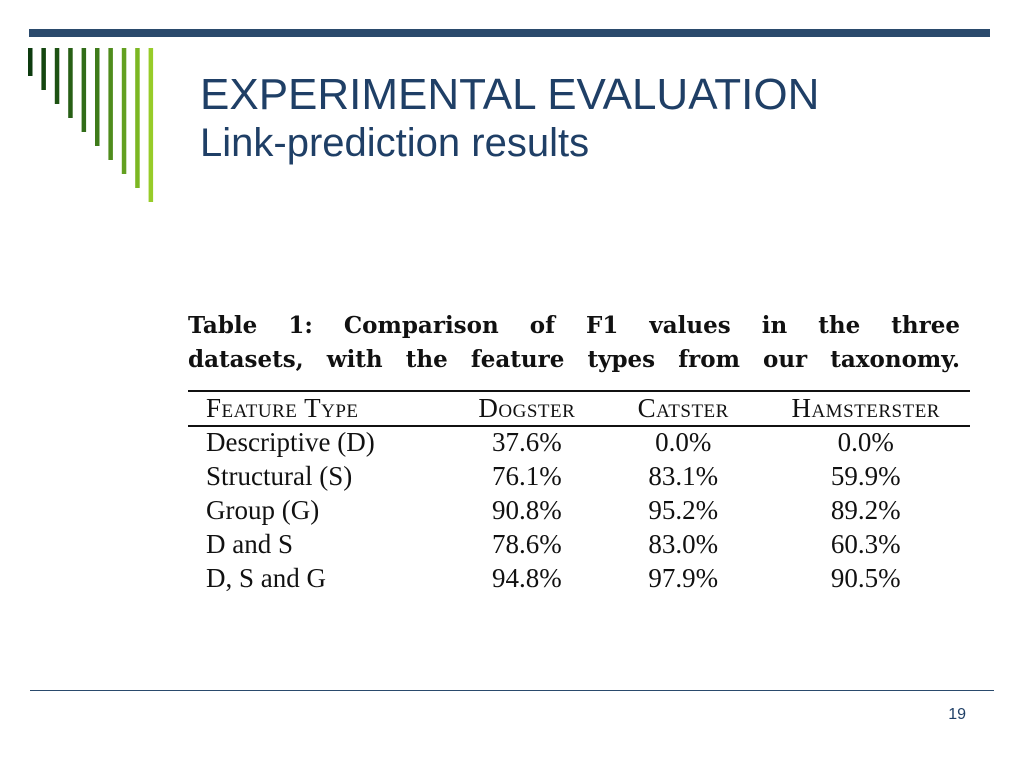  I want to click on slide-title: EXPERIMENTAL EVALUATION, so click(510, 94).